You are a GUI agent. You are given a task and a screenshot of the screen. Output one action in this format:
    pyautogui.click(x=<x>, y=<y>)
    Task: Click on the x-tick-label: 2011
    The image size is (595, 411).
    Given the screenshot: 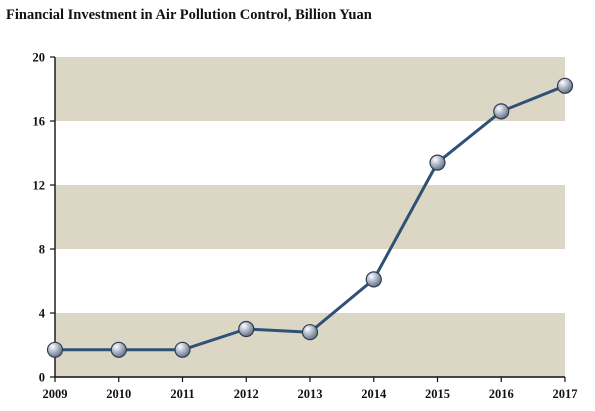 What is the action you would take?
    pyautogui.click(x=182, y=394)
    